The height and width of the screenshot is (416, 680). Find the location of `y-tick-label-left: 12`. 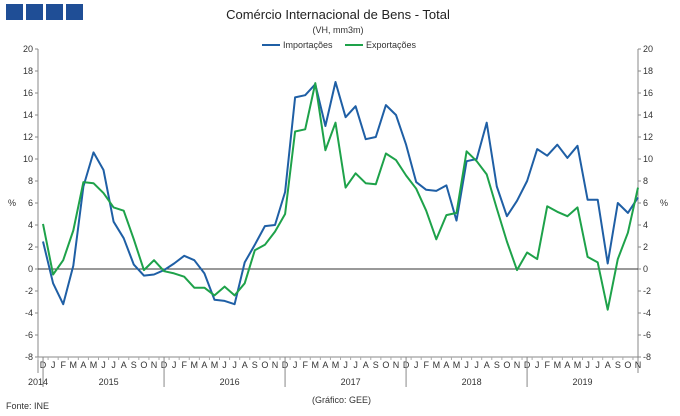

y-tick-label-left: 12 is located at coordinates (28, 137).